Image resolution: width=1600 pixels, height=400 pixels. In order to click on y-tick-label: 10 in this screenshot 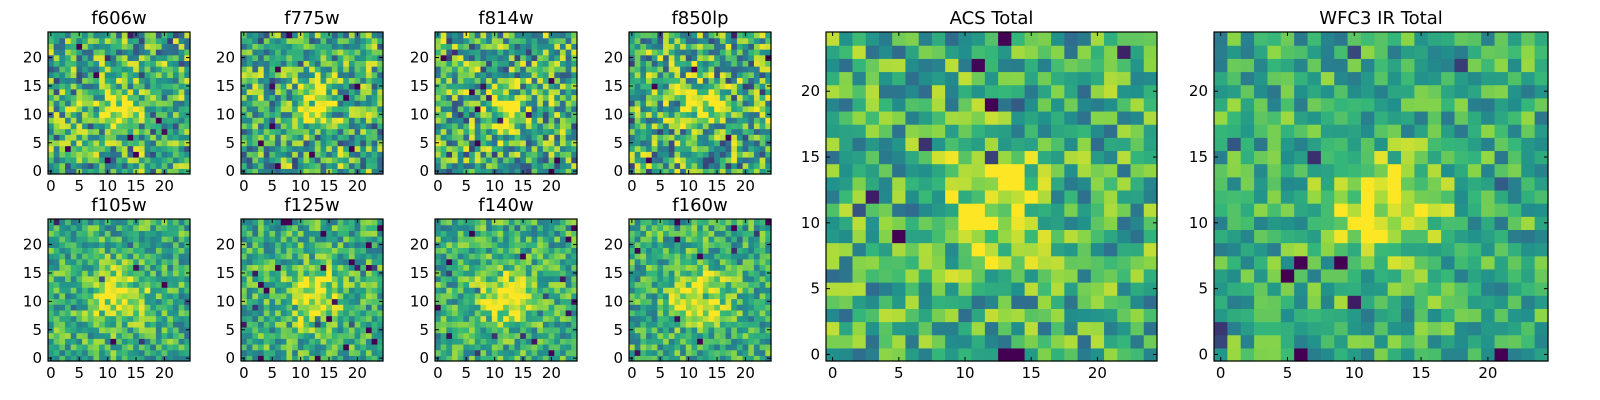, I will do `click(32, 301)`.